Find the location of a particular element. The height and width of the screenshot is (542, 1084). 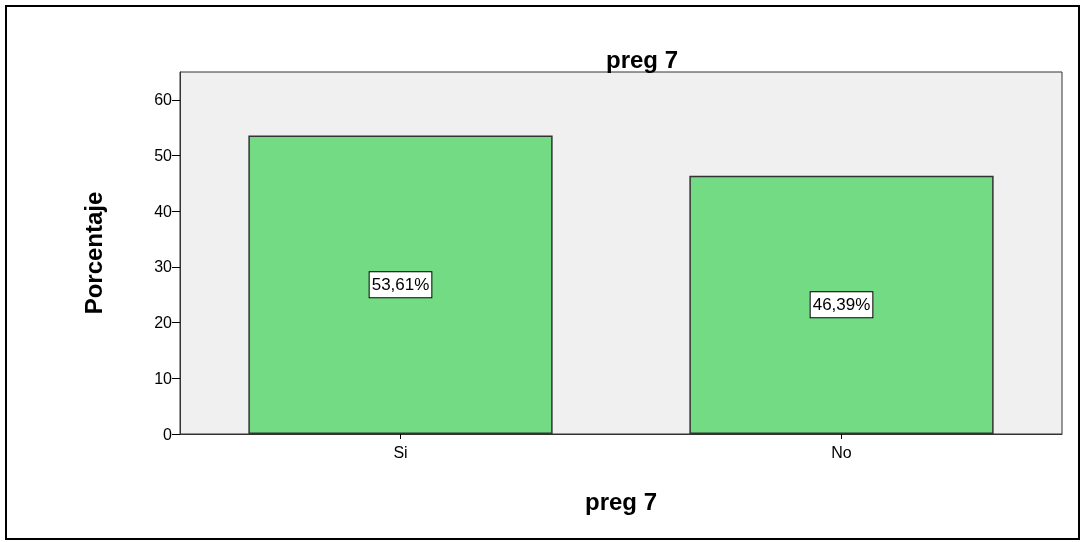

y-tick-label: 0 is located at coordinates (168, 434).